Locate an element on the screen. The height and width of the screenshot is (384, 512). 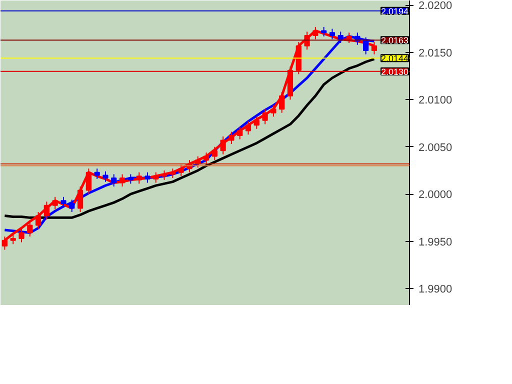
y-tick-label: 2.0100 is located at coordinates (435, 100).